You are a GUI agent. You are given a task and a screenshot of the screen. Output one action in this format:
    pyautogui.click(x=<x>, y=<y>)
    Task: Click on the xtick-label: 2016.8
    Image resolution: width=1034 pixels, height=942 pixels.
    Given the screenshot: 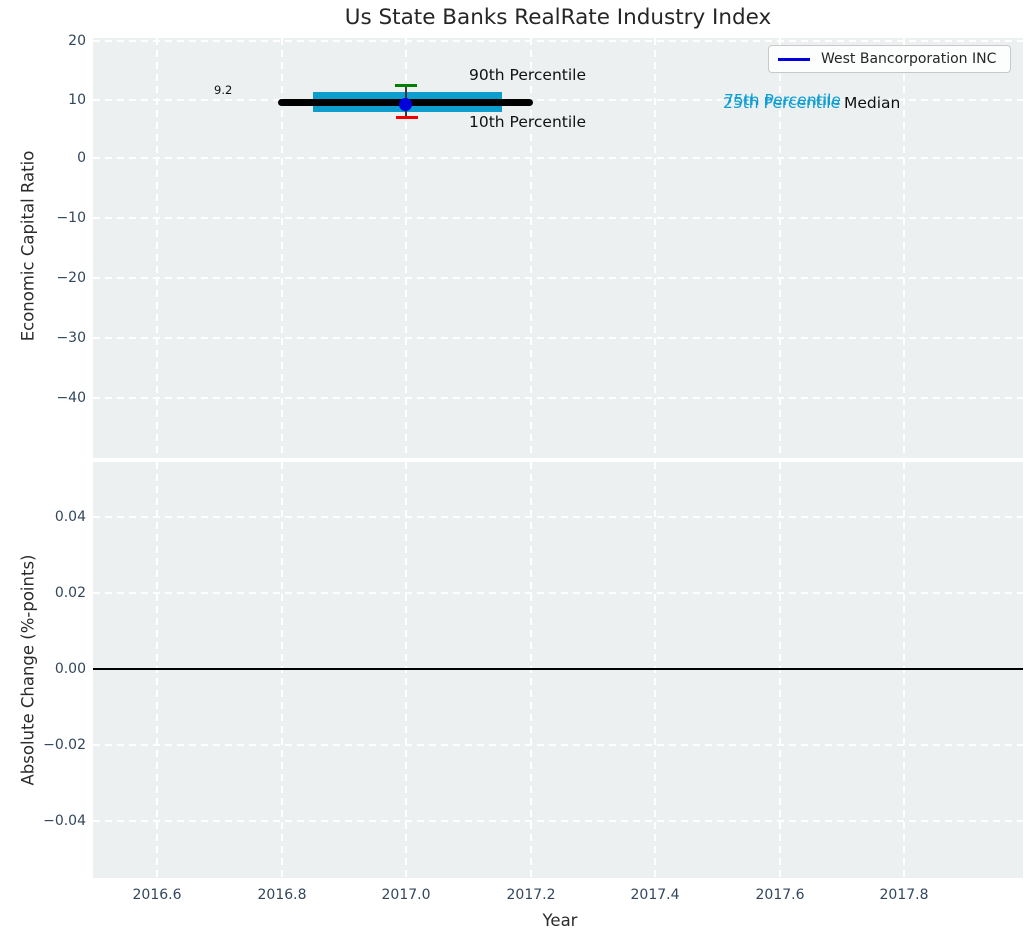 What is the action you would take?
    pyautogui.click(x=282, y=895)
    